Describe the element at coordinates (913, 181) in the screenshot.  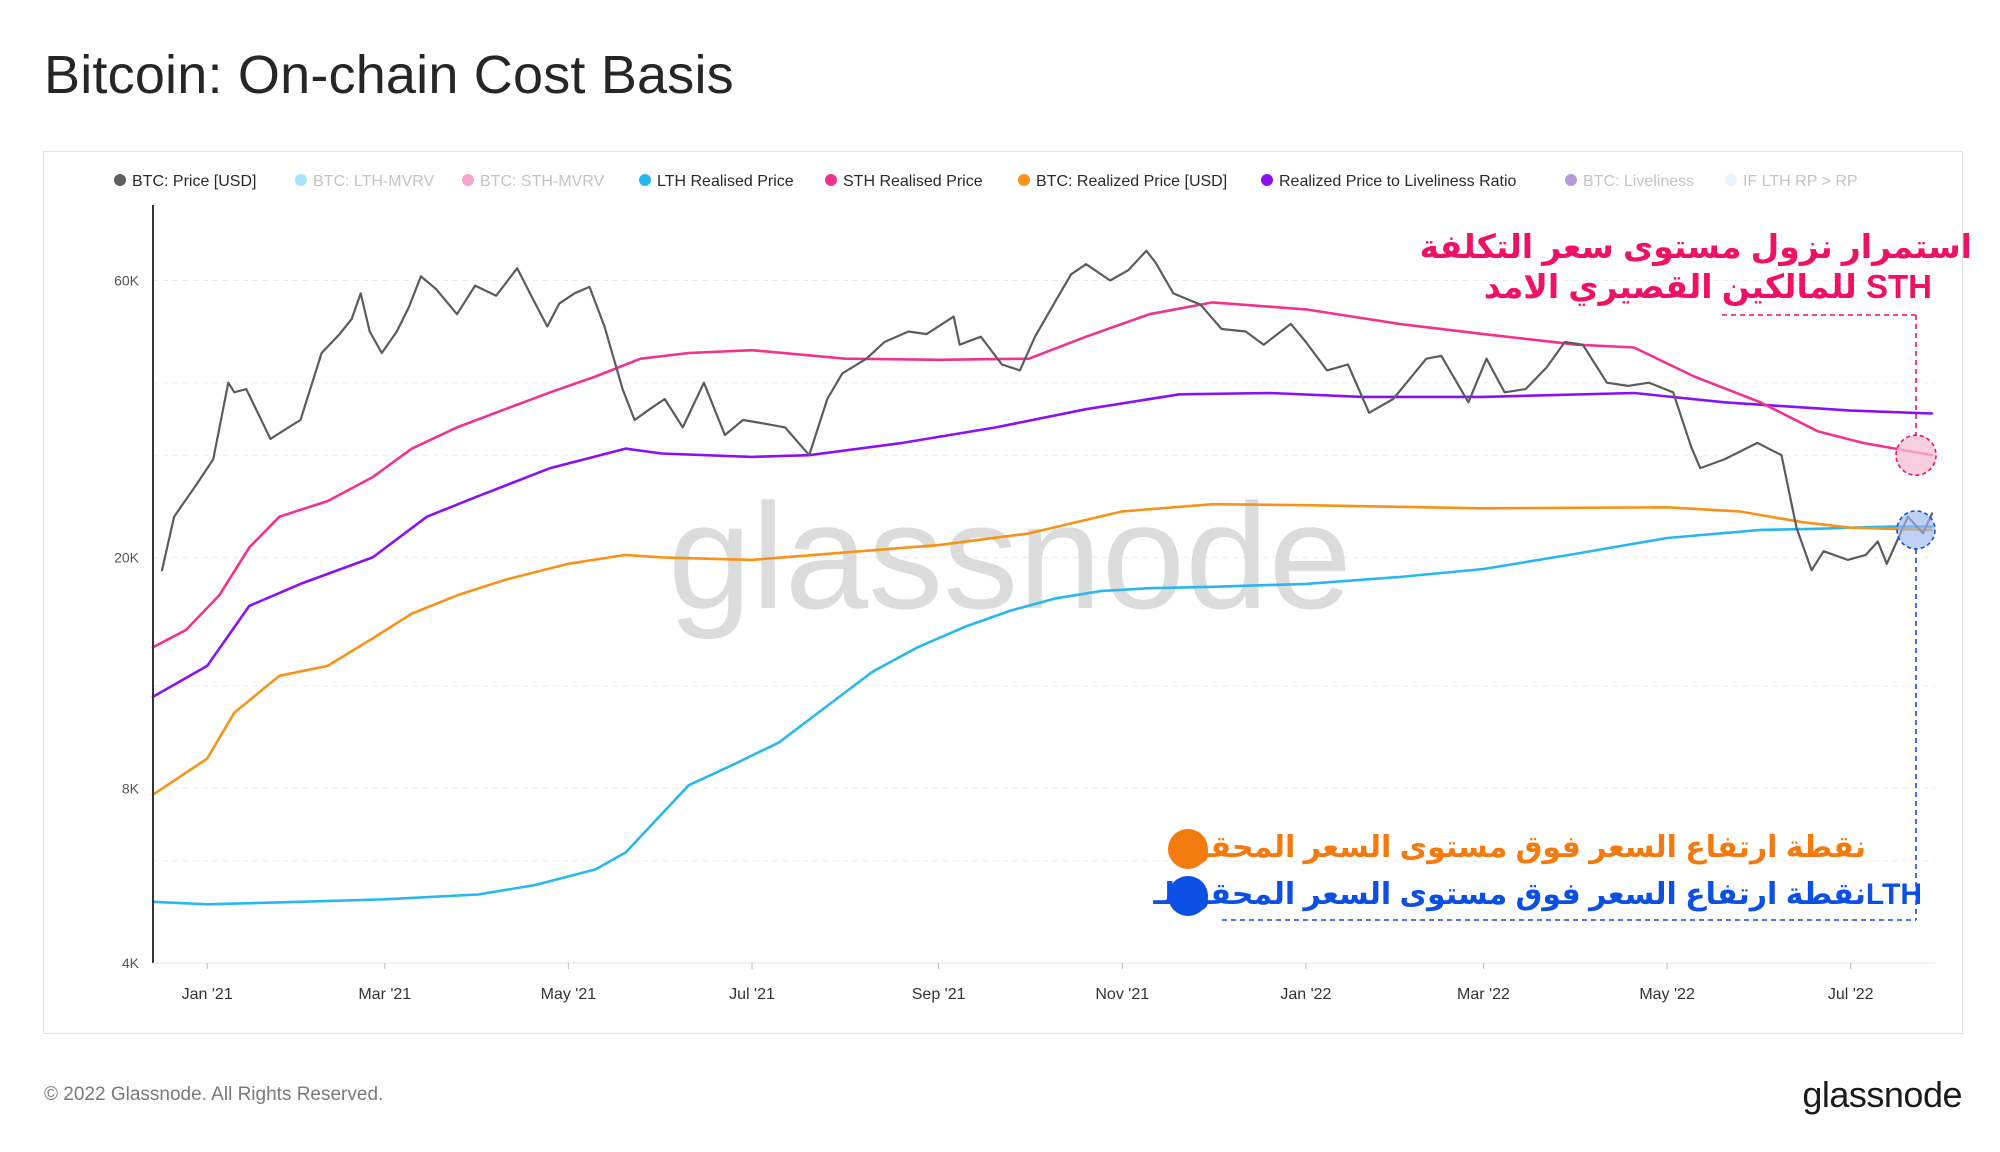
I see `legend-item-label: STH Realised Price` at that location.